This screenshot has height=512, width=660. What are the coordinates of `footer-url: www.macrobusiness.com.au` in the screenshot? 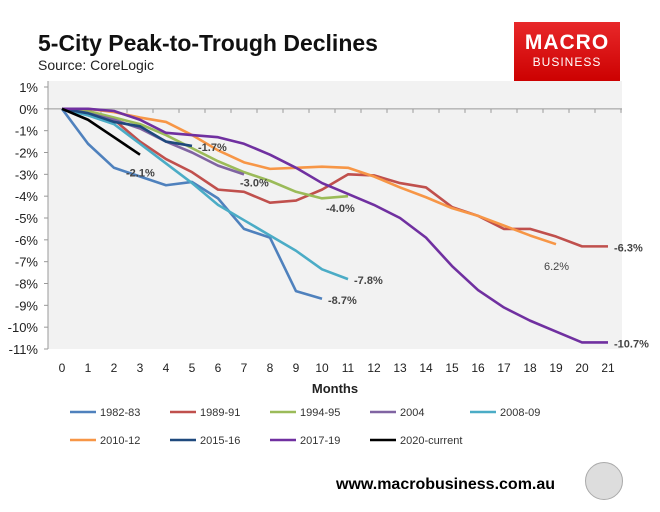 It's located at (446, 484).